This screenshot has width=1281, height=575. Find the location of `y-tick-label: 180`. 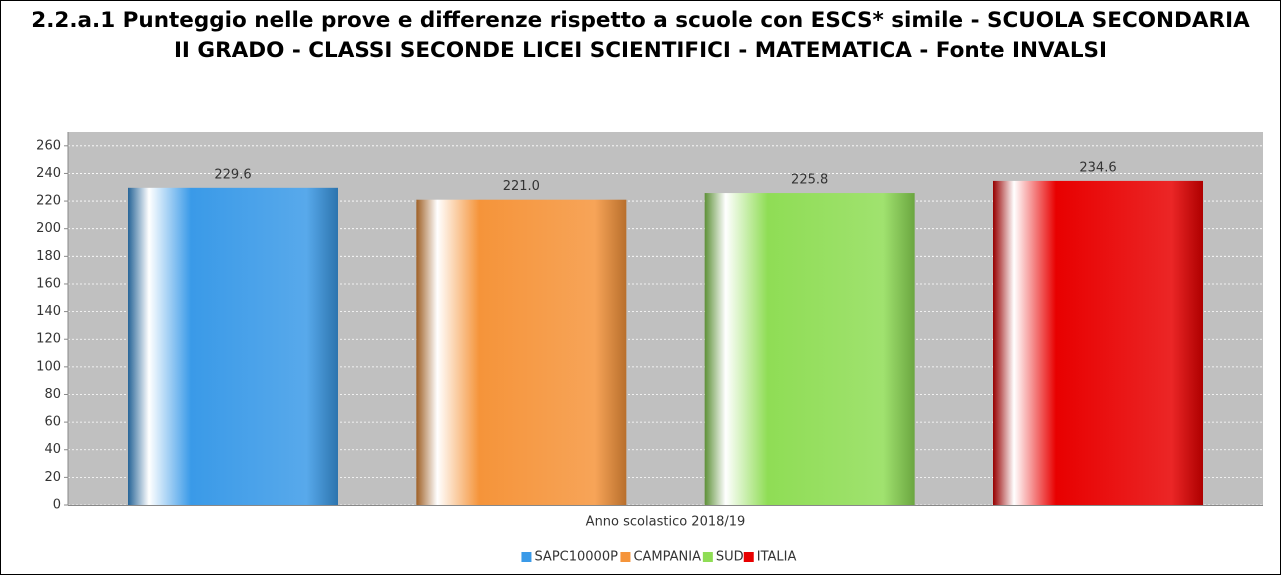

y-tick-label: 180 is located at coordinates (48, 256).